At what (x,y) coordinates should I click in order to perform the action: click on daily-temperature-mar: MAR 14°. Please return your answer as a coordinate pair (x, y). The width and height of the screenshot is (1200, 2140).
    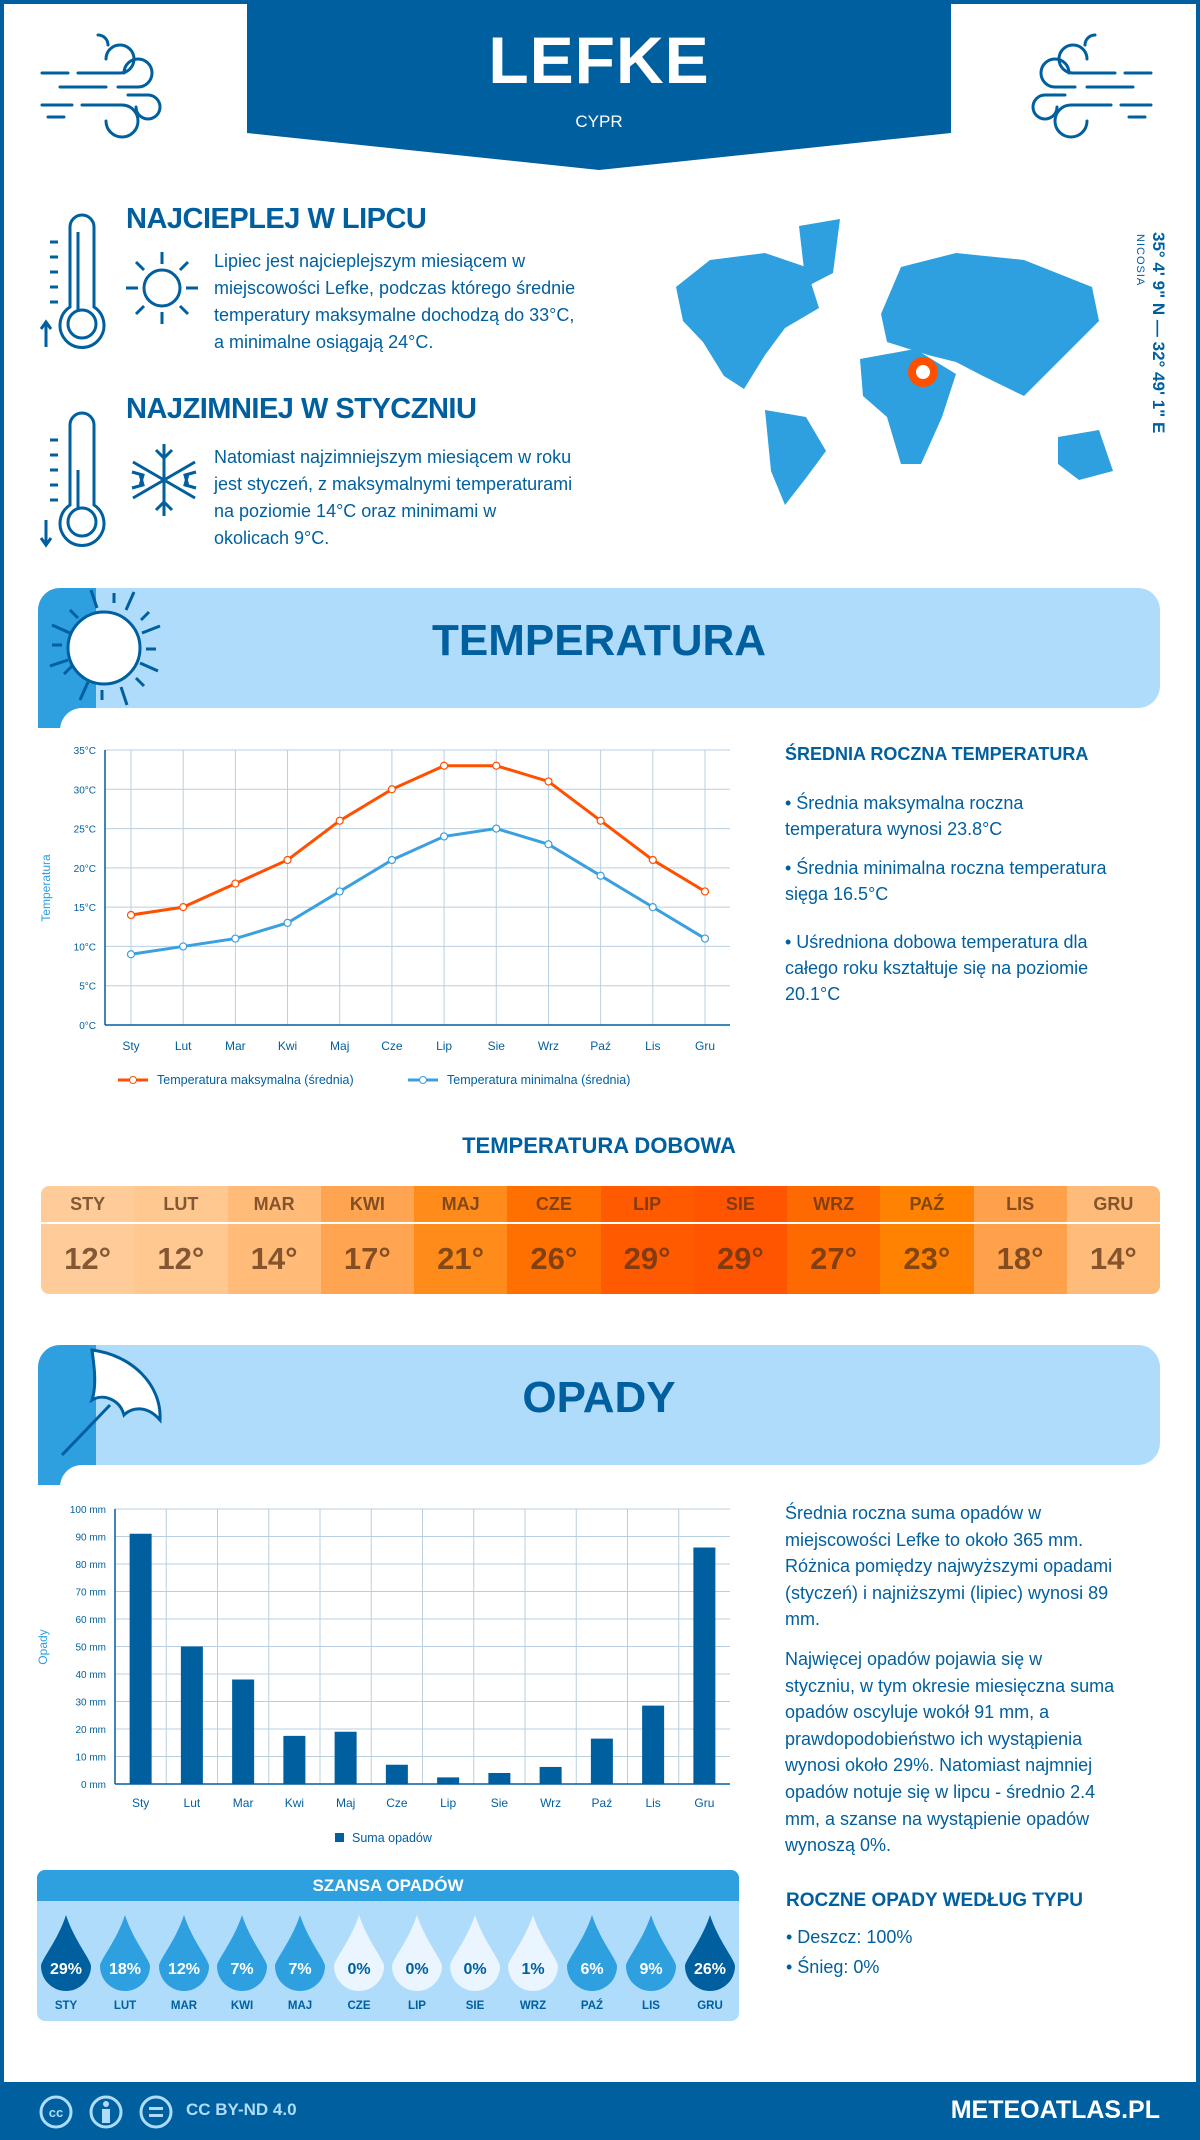
    Looking at the image, I should click on (274, 1240).